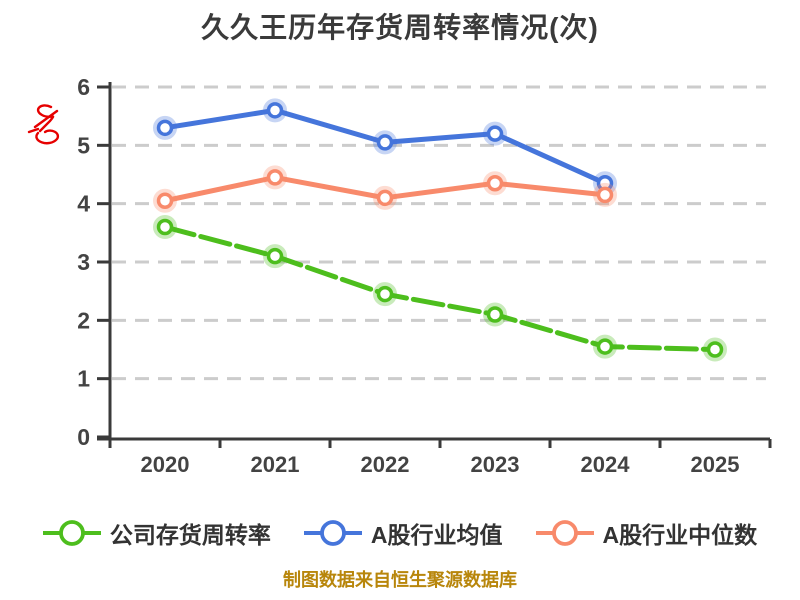 The image size is (800, 600). What do you see at coordinates (400, 580) in the screenshot?
I see `data-source-note: 制图数据来自恒生聚源数据库` at bounding box center [400, 580].